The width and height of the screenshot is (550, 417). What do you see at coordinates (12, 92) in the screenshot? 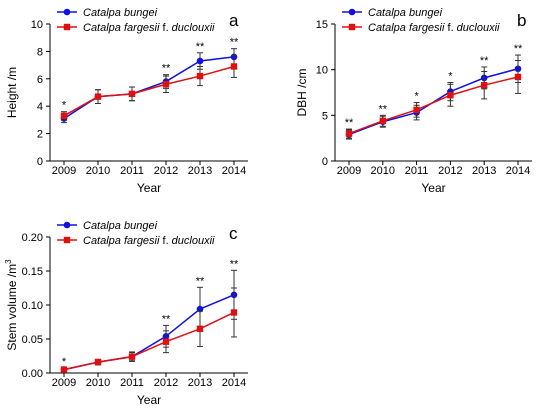
I see `y-axis-title: Height /m` at bounding box center [12, 92].